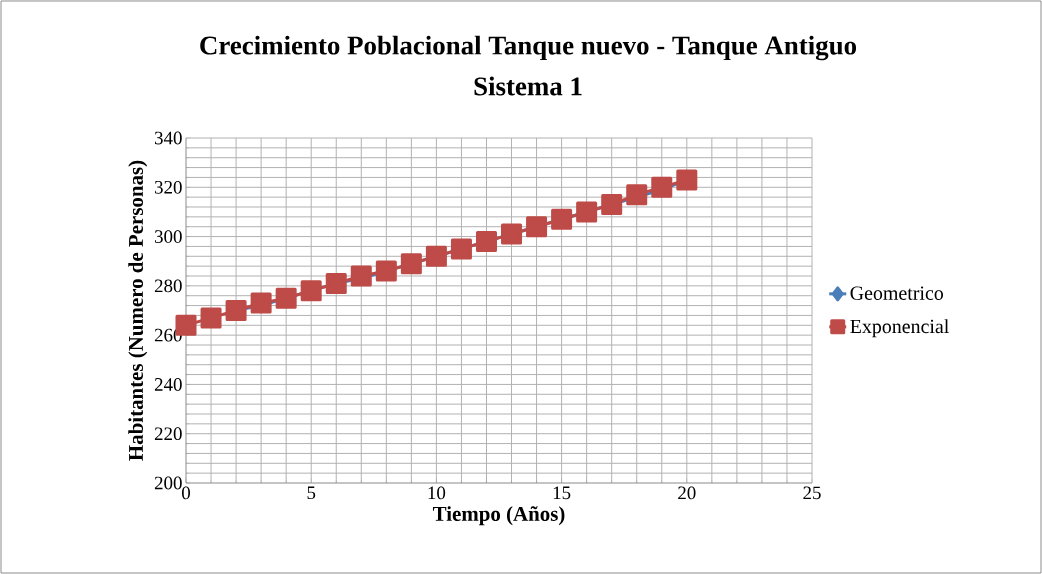 The width and height of the screenshot is (1042, 574). Describe the element at coordinates (812, 493) in the screenshot. I see `x-tick-label: 25` at that location.